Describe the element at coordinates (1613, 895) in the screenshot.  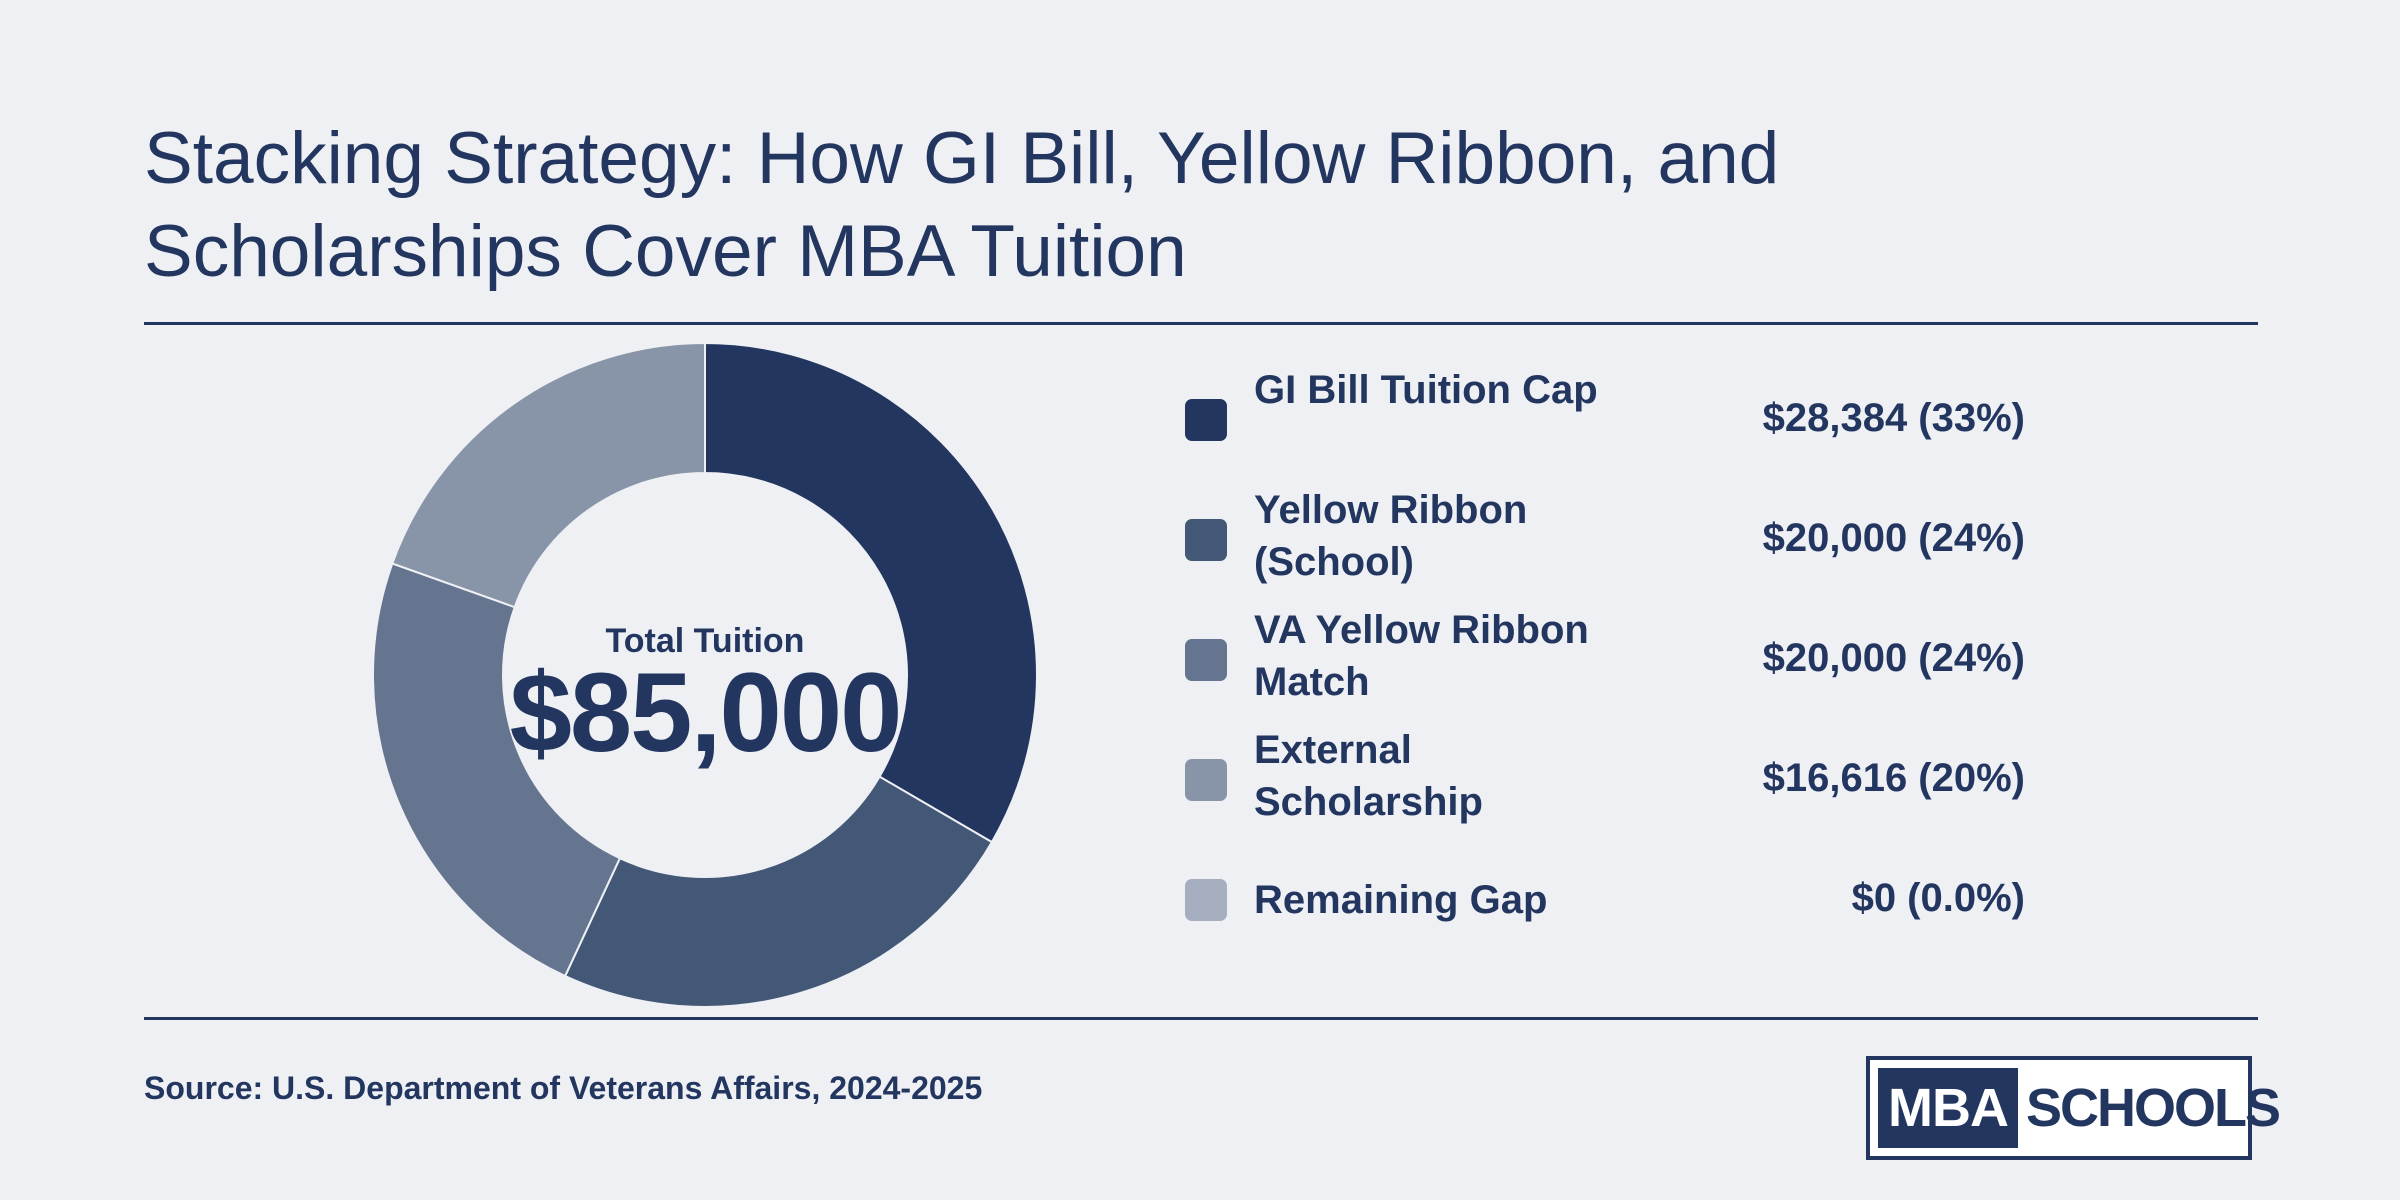
I see `legend-item-remaining-gap: Remaining Gap $0 (0.0%)` at that location.